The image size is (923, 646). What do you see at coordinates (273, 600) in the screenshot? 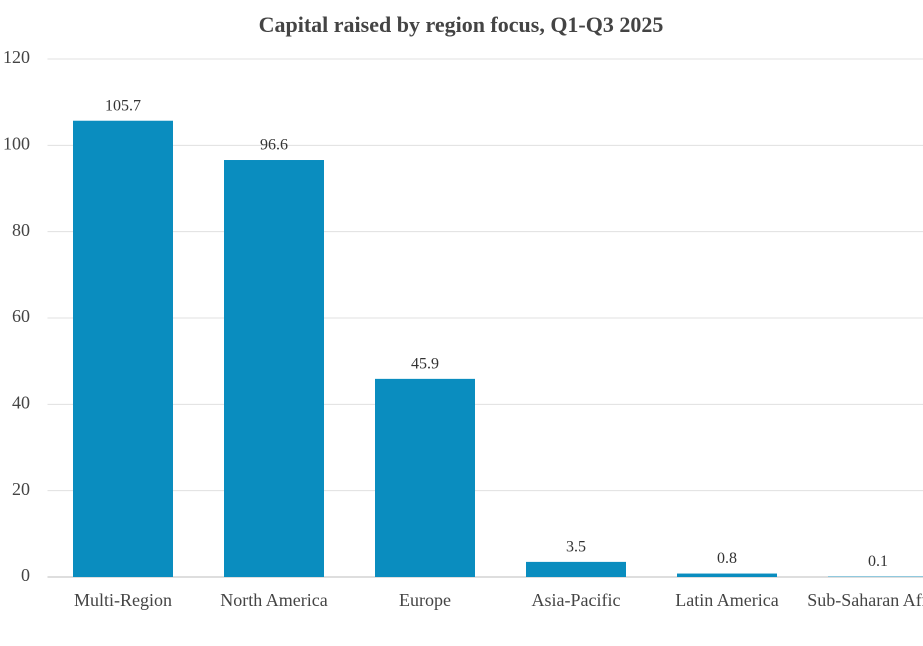
I see `x-tick-label: North America` at bounding box center [273, 600].